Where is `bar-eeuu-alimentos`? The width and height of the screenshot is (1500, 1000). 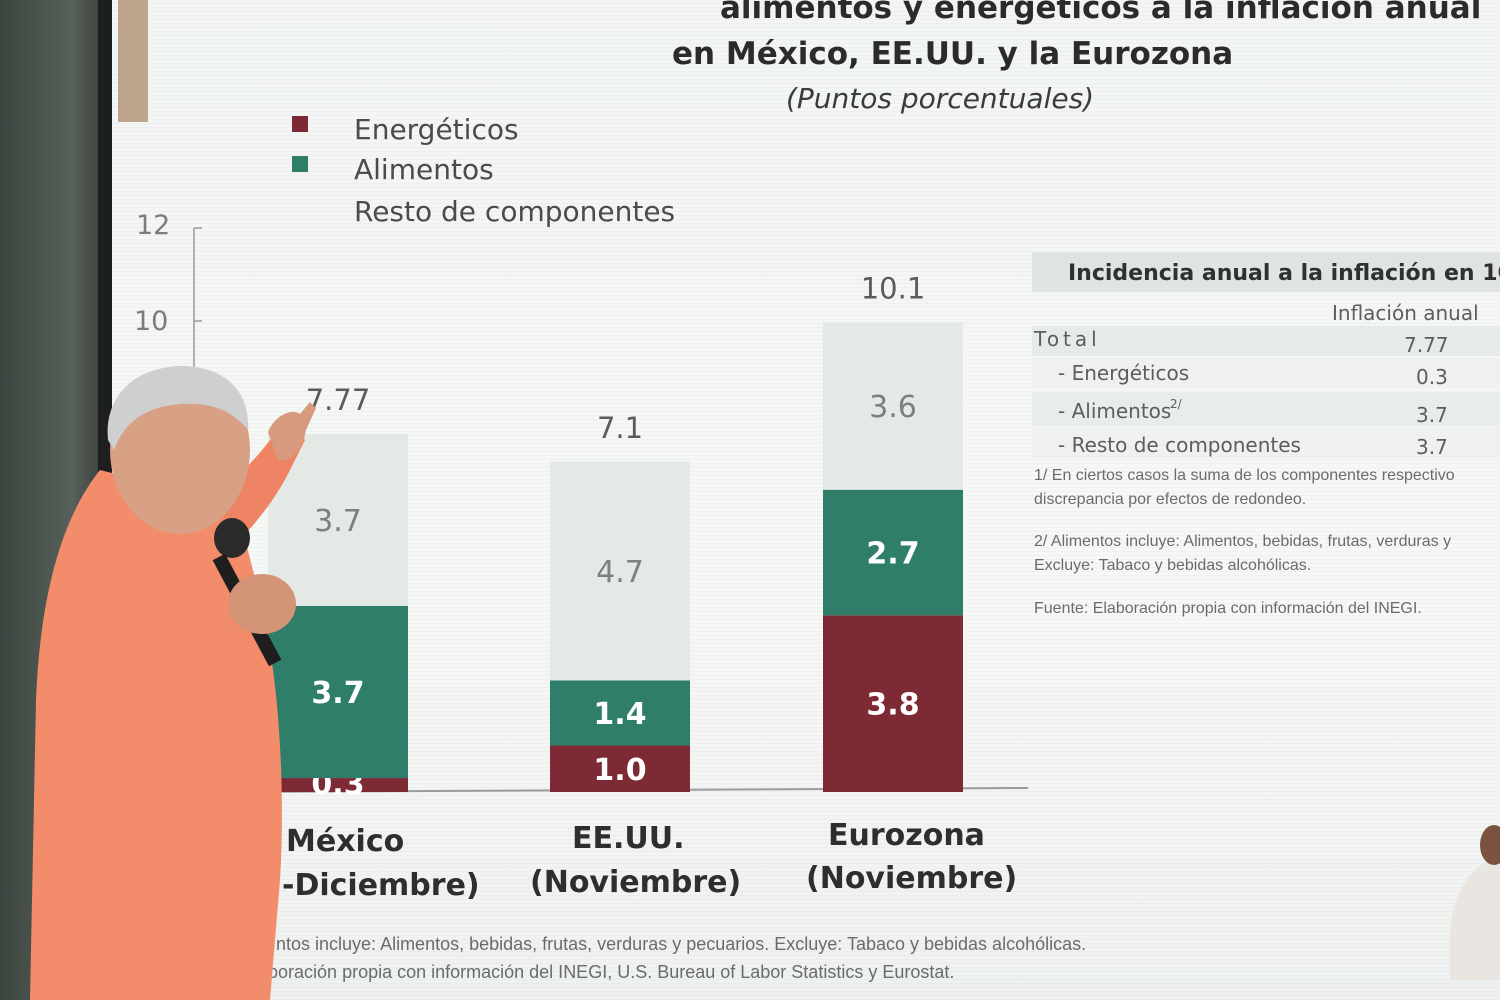
bar-eeuu-alimentos is located at coordinates (620, 713).